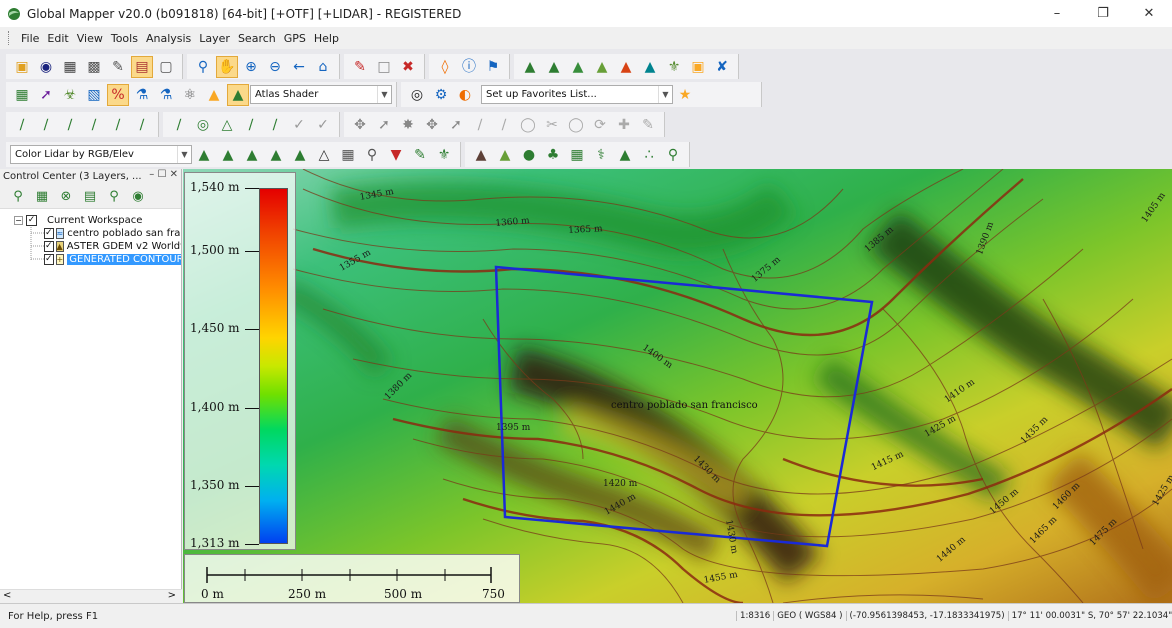  What do you see at coordinates (171, 595) in the screenshot?
I see `scroll-right-icon: >` at bounding box center [171, 595].